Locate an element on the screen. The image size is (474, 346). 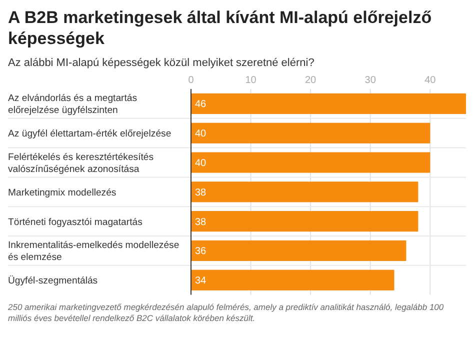
y-tick-label: Az ügyfél élettartam-érték előrejelzése is located at coordinates (90, 134).